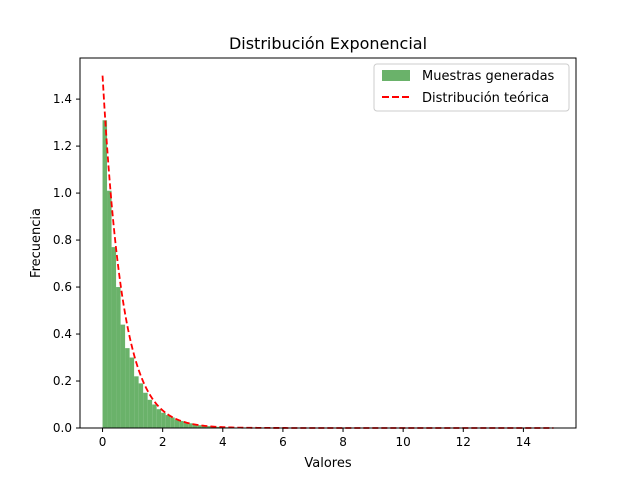  I want to click on y-tick-label: 1.2, so click(62, 146).